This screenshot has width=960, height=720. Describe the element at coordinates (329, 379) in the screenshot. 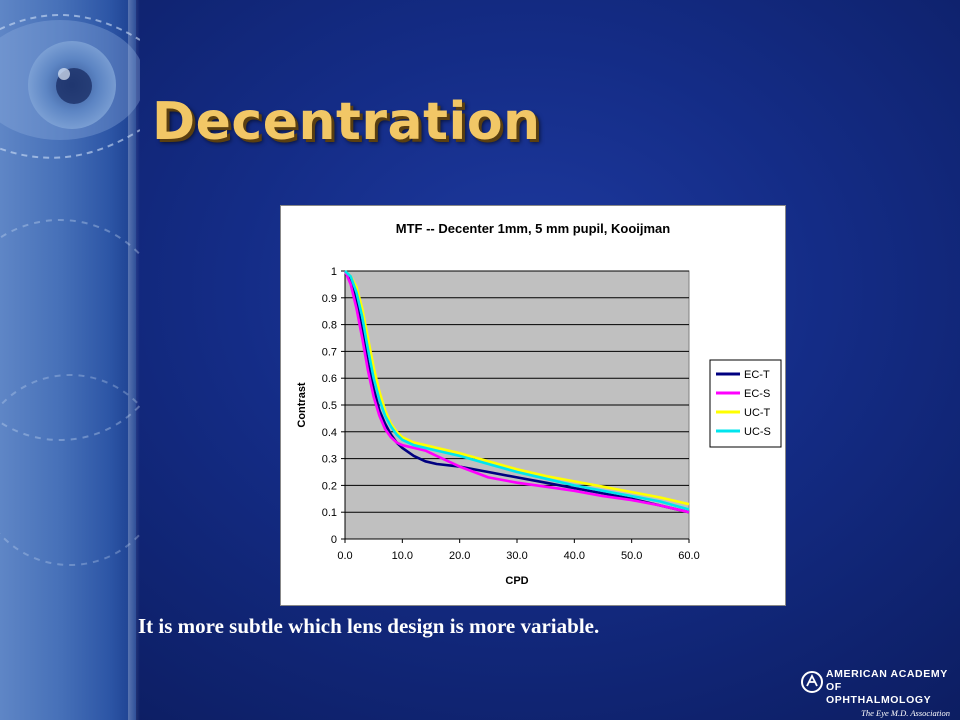

I see `y-tick-label: 0.6` at that location.